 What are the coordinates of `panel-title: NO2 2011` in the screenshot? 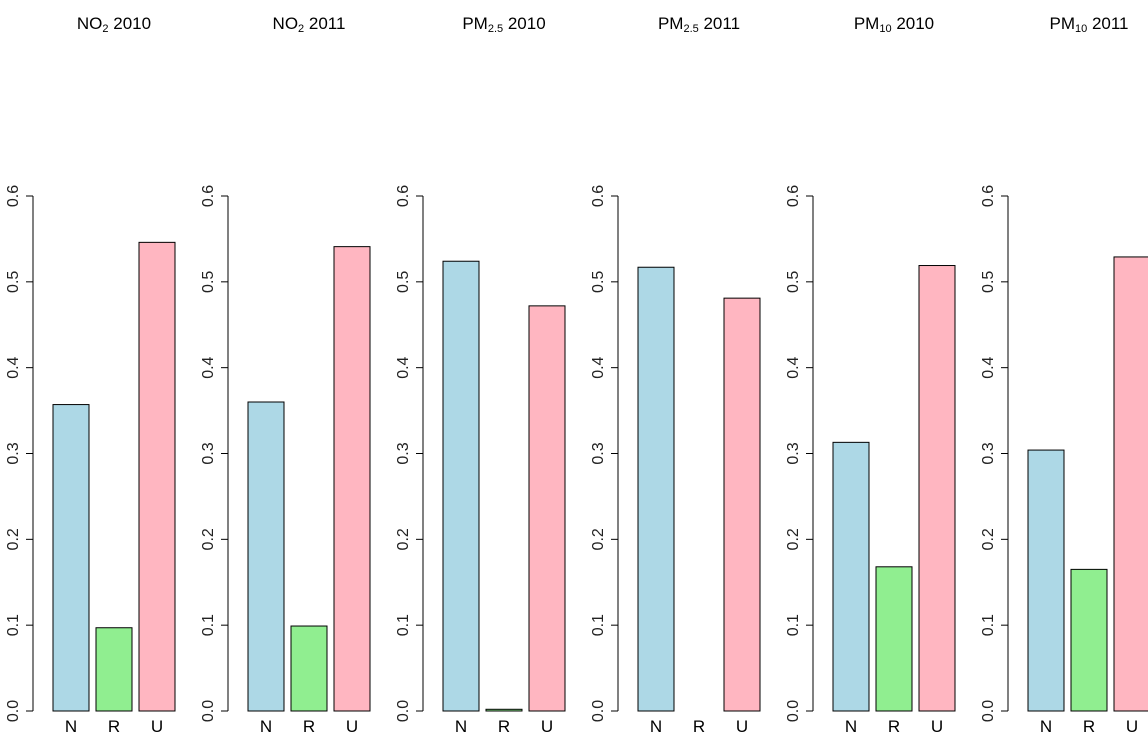 It's located at (309, 24).